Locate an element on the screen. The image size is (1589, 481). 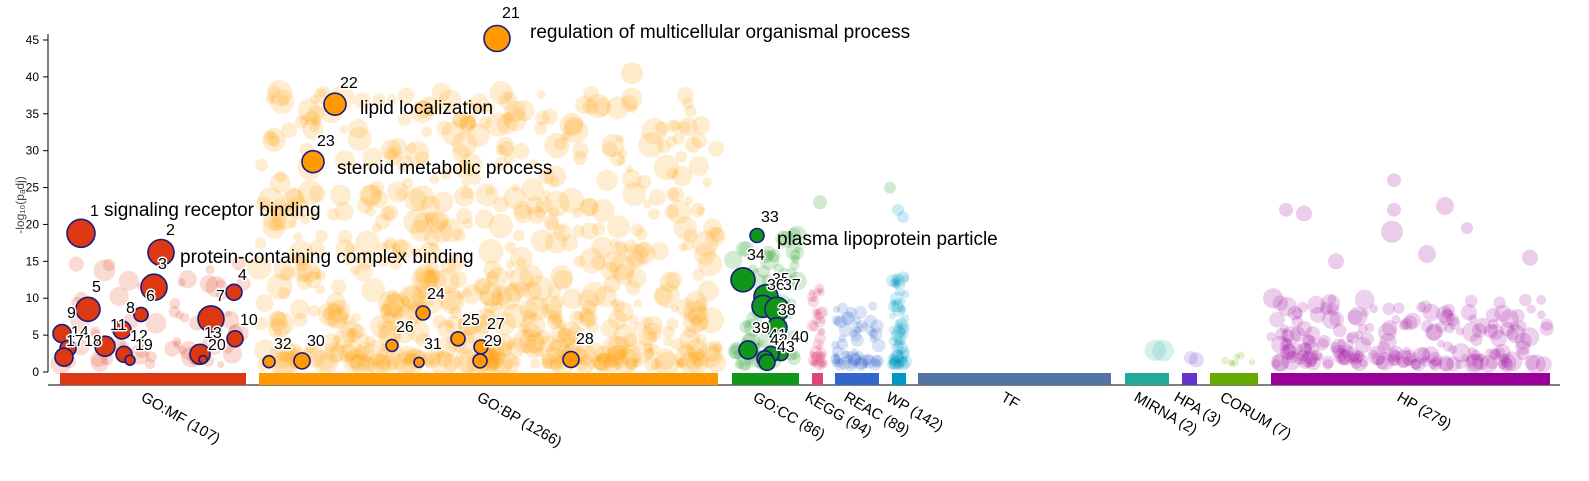
term-23-id: 23 is located at coordinates (326, 141).